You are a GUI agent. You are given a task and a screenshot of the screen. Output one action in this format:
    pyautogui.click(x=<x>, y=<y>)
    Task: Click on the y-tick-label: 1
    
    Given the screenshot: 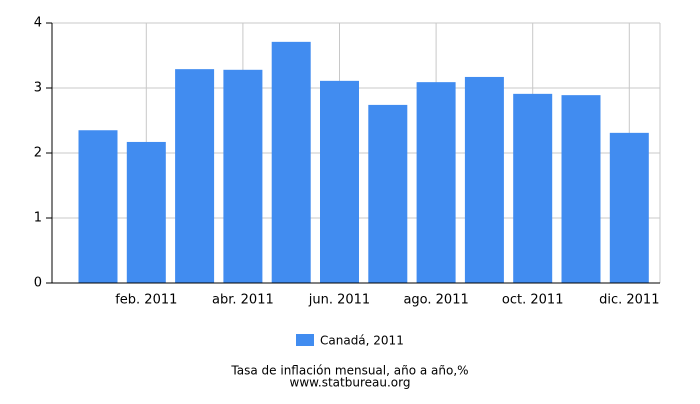 What is the action you would take?
    pyautogui.click(x=38, y=218)
    